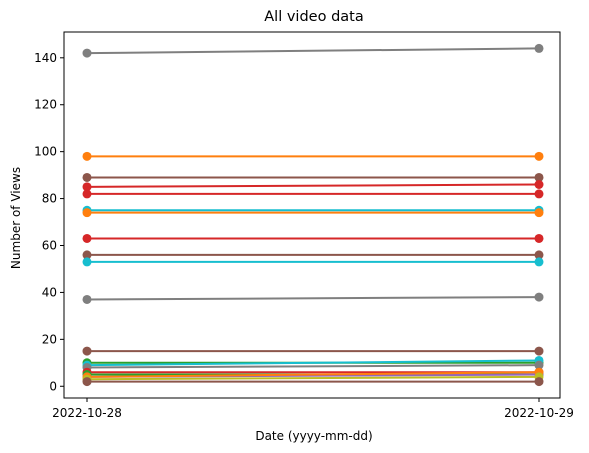 This screenshot has width=589, height=453. Describe the element at coordinates (45, 152) in the screenshot. I see `y-tick-label: 100` at that location.